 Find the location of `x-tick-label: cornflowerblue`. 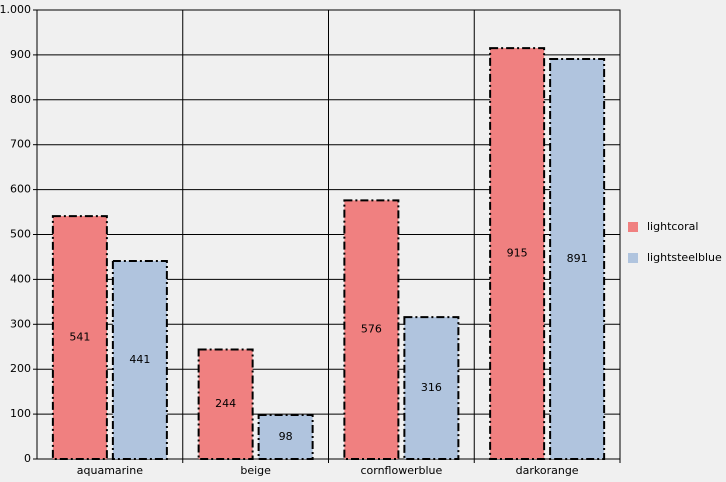

x-tick-label: cornflowerblue is located at coordinates (401, 470).